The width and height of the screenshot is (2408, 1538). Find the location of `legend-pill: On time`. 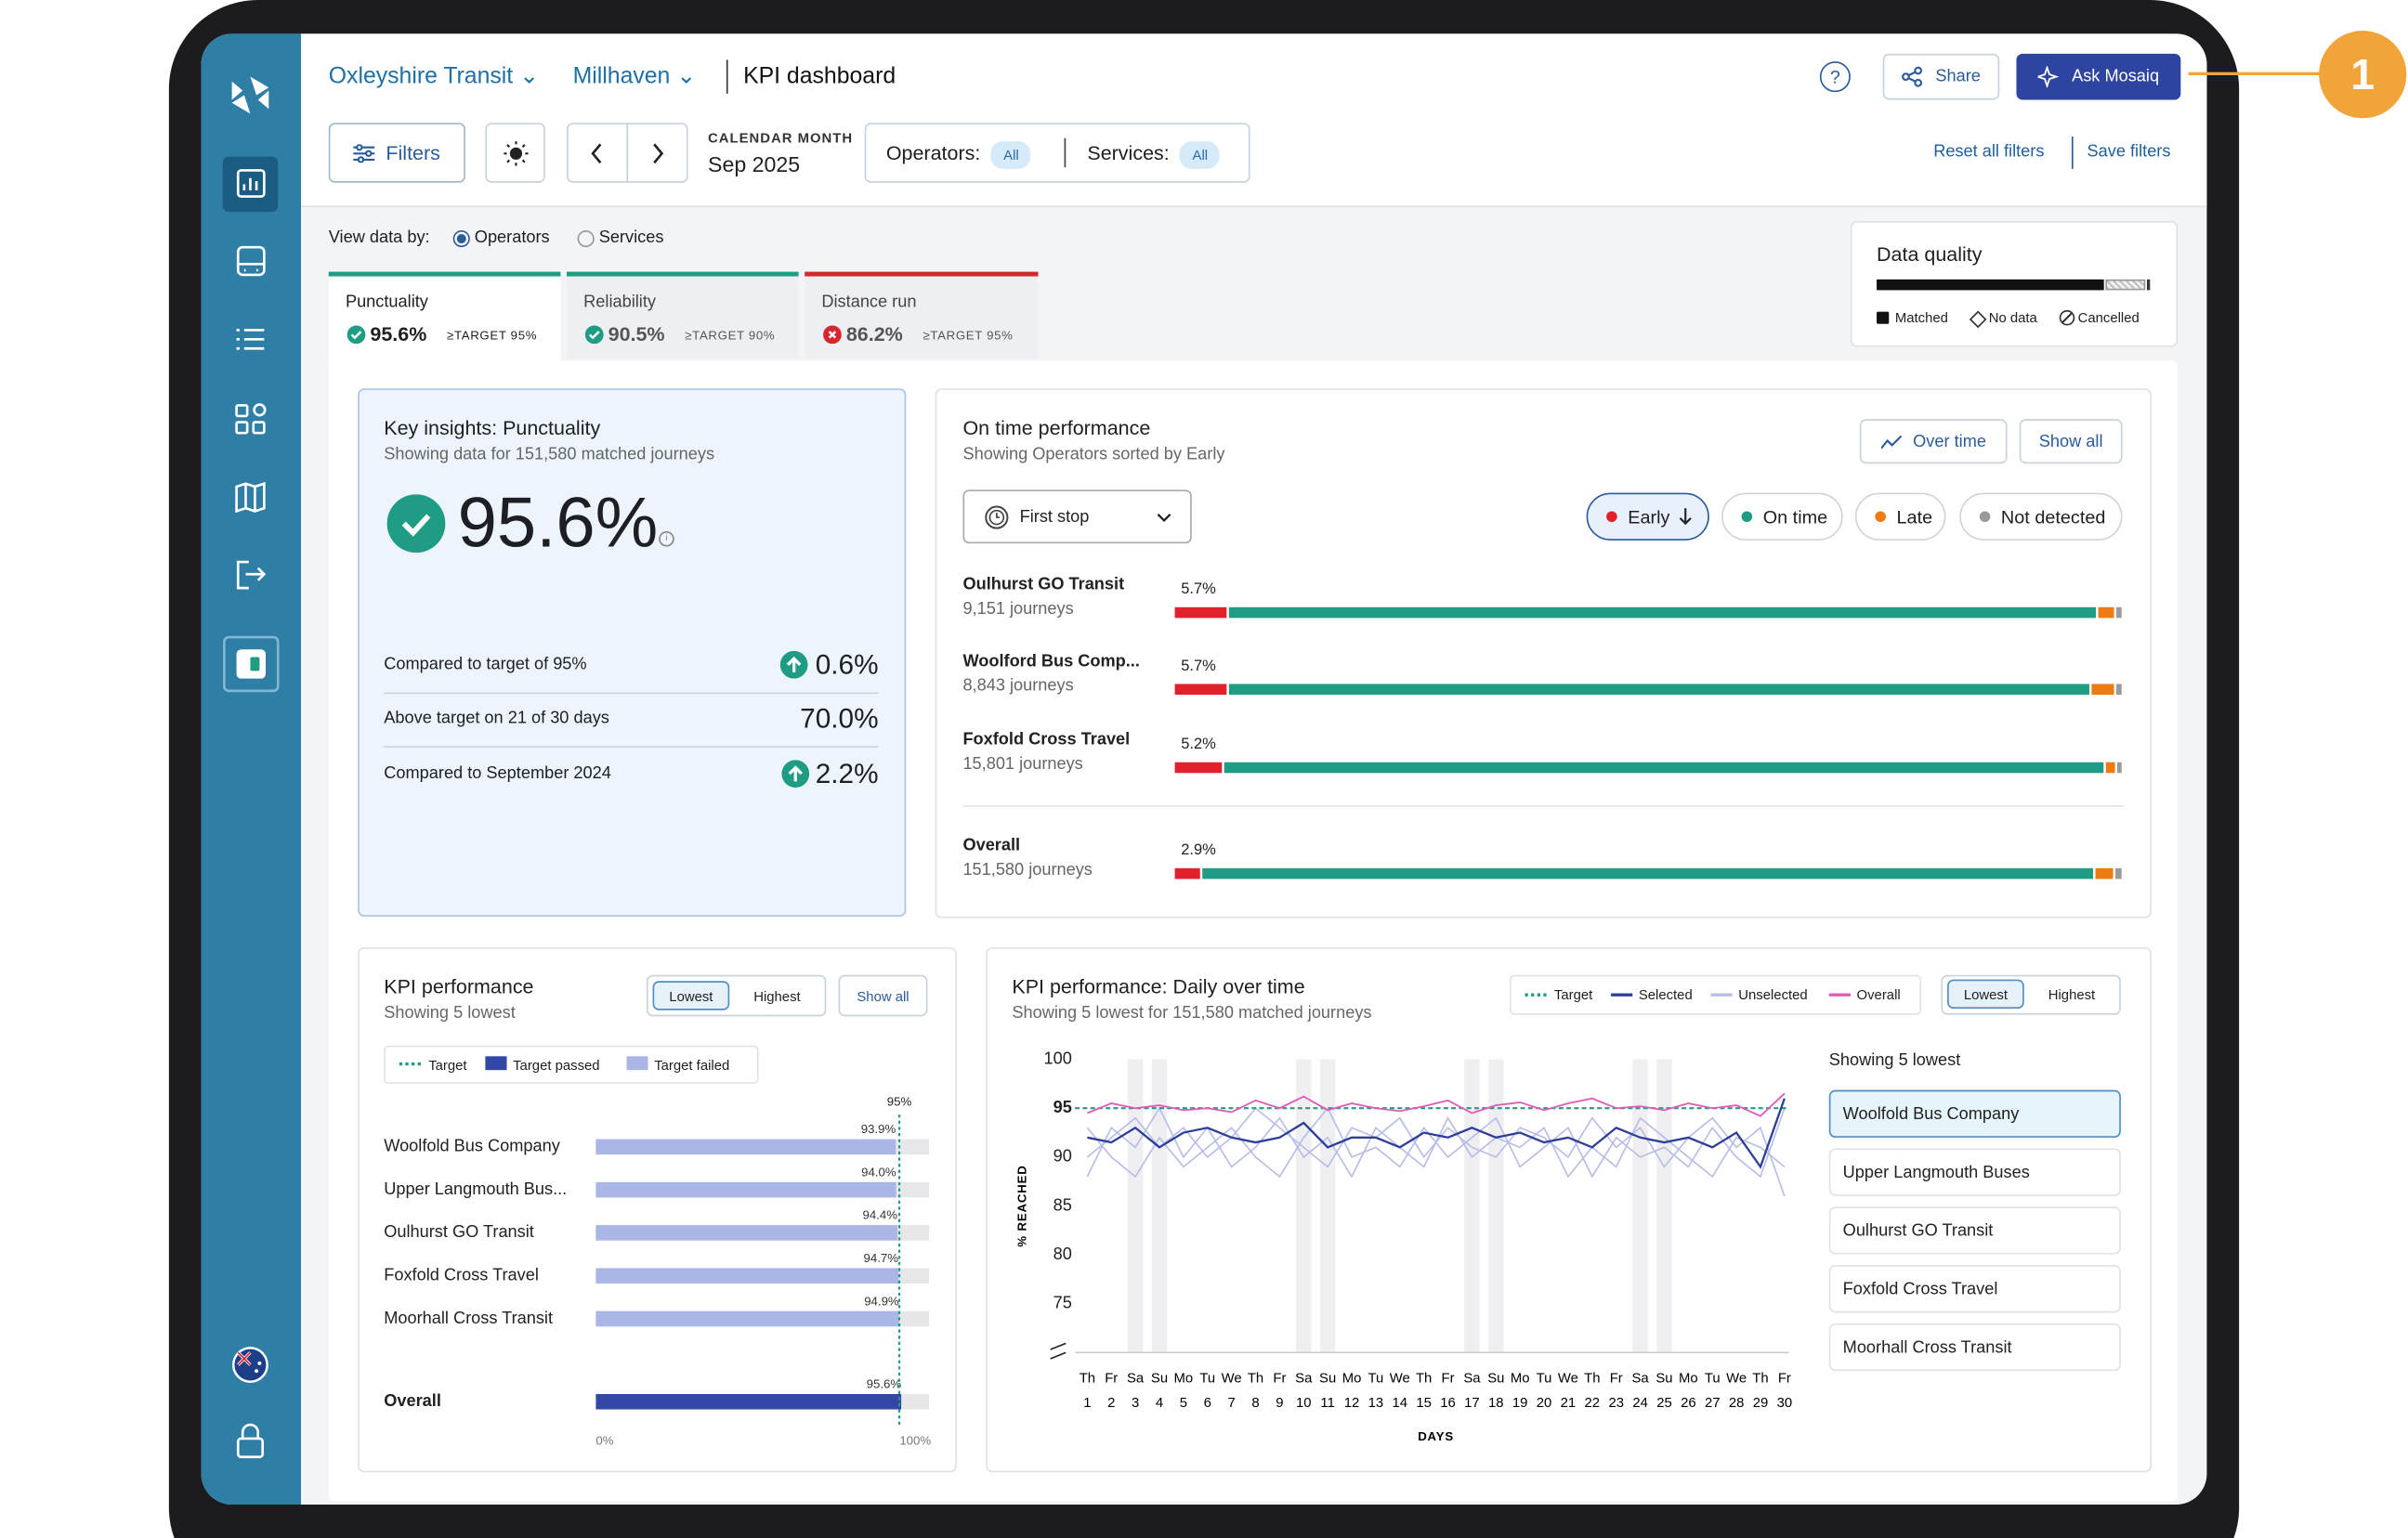

legend-pill: On time is located at coordinates (1782, 516).